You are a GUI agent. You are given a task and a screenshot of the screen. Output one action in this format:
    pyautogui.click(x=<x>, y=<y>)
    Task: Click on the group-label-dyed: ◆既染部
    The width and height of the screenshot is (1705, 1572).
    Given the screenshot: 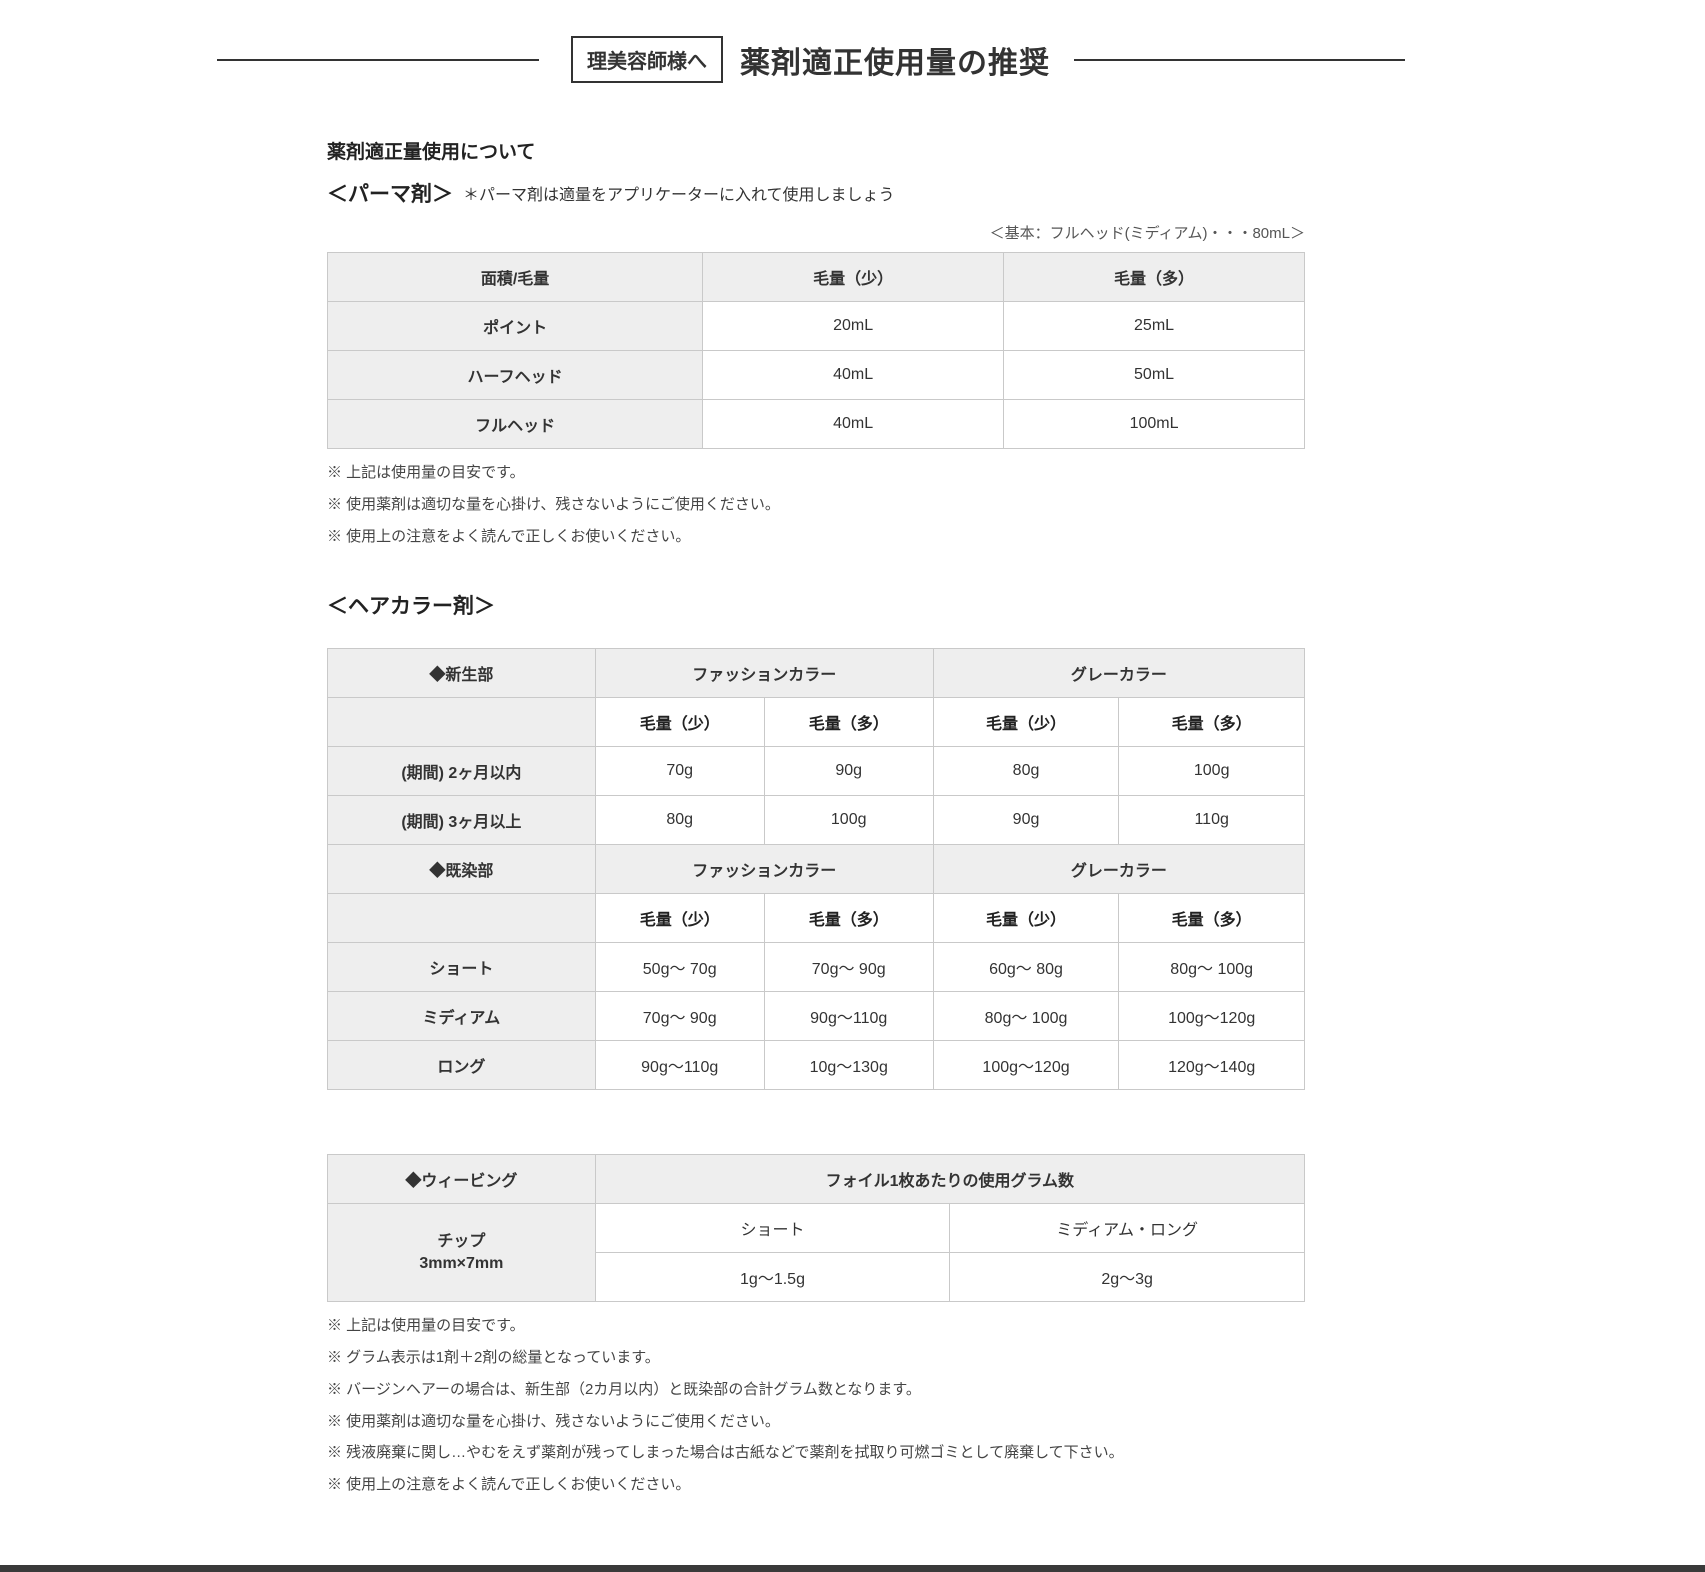 What is the action you would take?
    pyautogui.click(x=461, y=869)
    